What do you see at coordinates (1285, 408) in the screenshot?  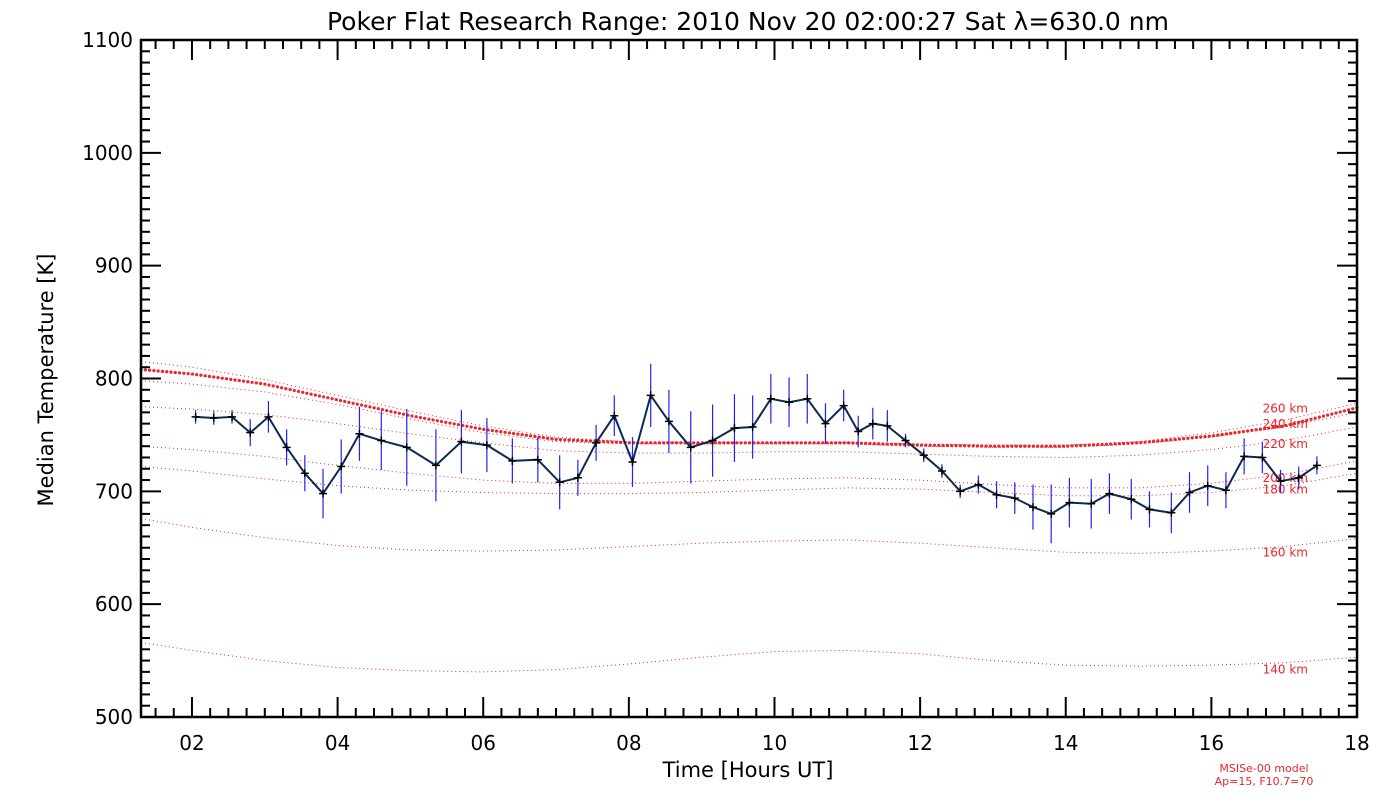 I see `model-curve-label: 260 km` at bounding box center [1285, 408].